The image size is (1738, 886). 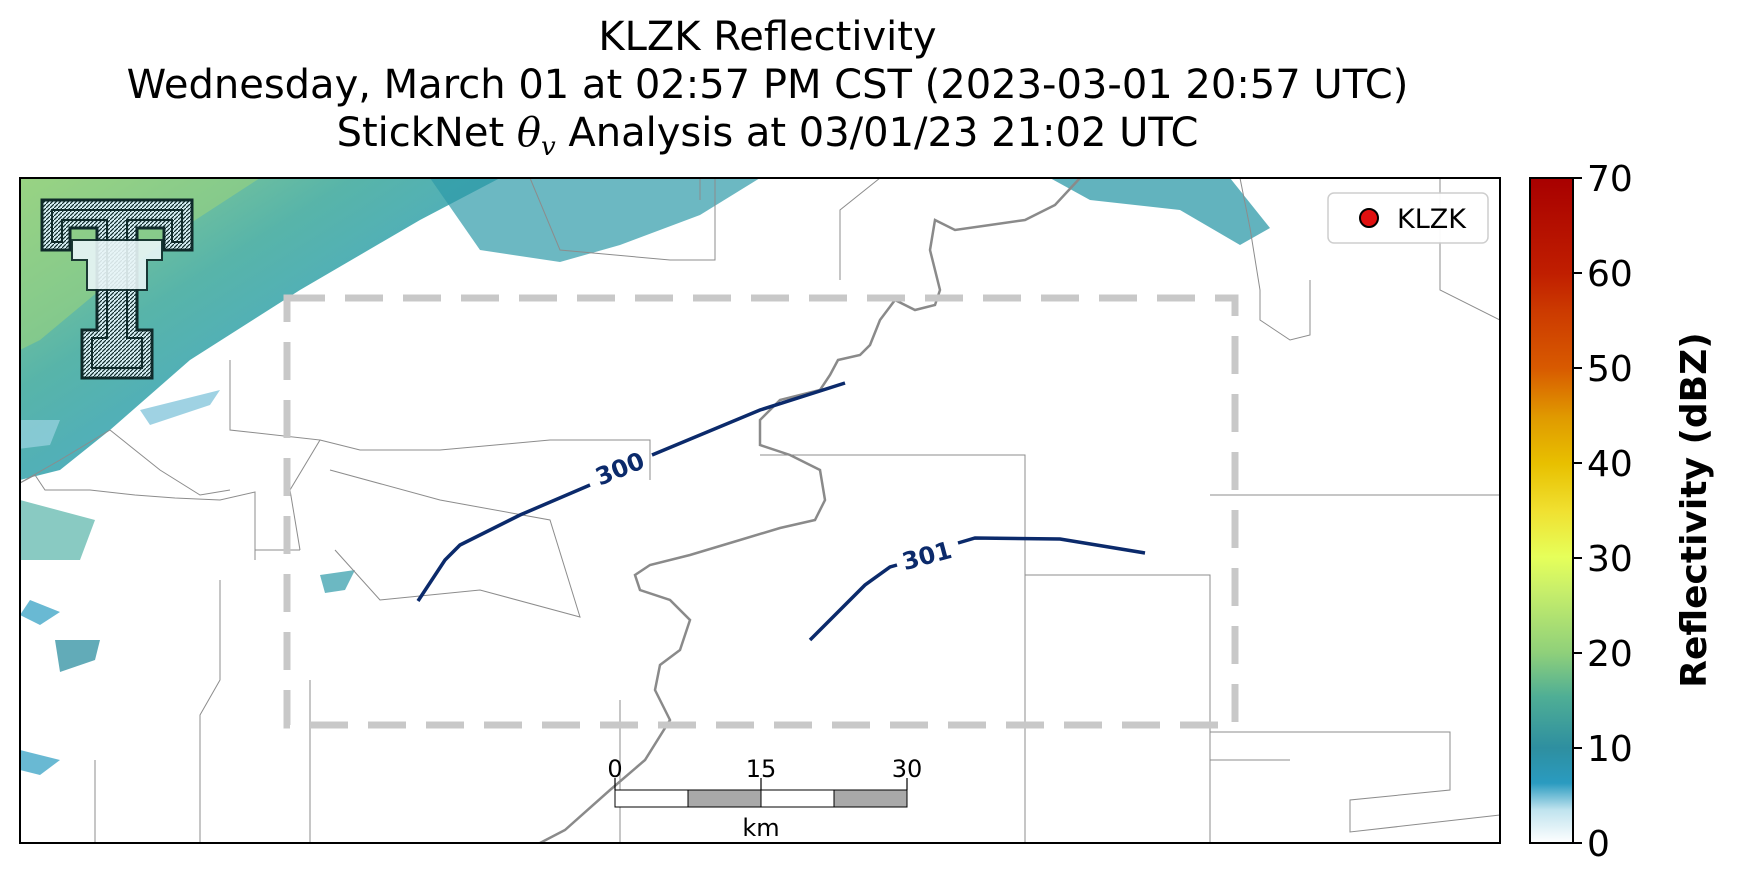 What do you see at coordinates (117, 289) in the screenshot?
I see `texas-tech-double-t-logo` at bounding box center [117, 289].